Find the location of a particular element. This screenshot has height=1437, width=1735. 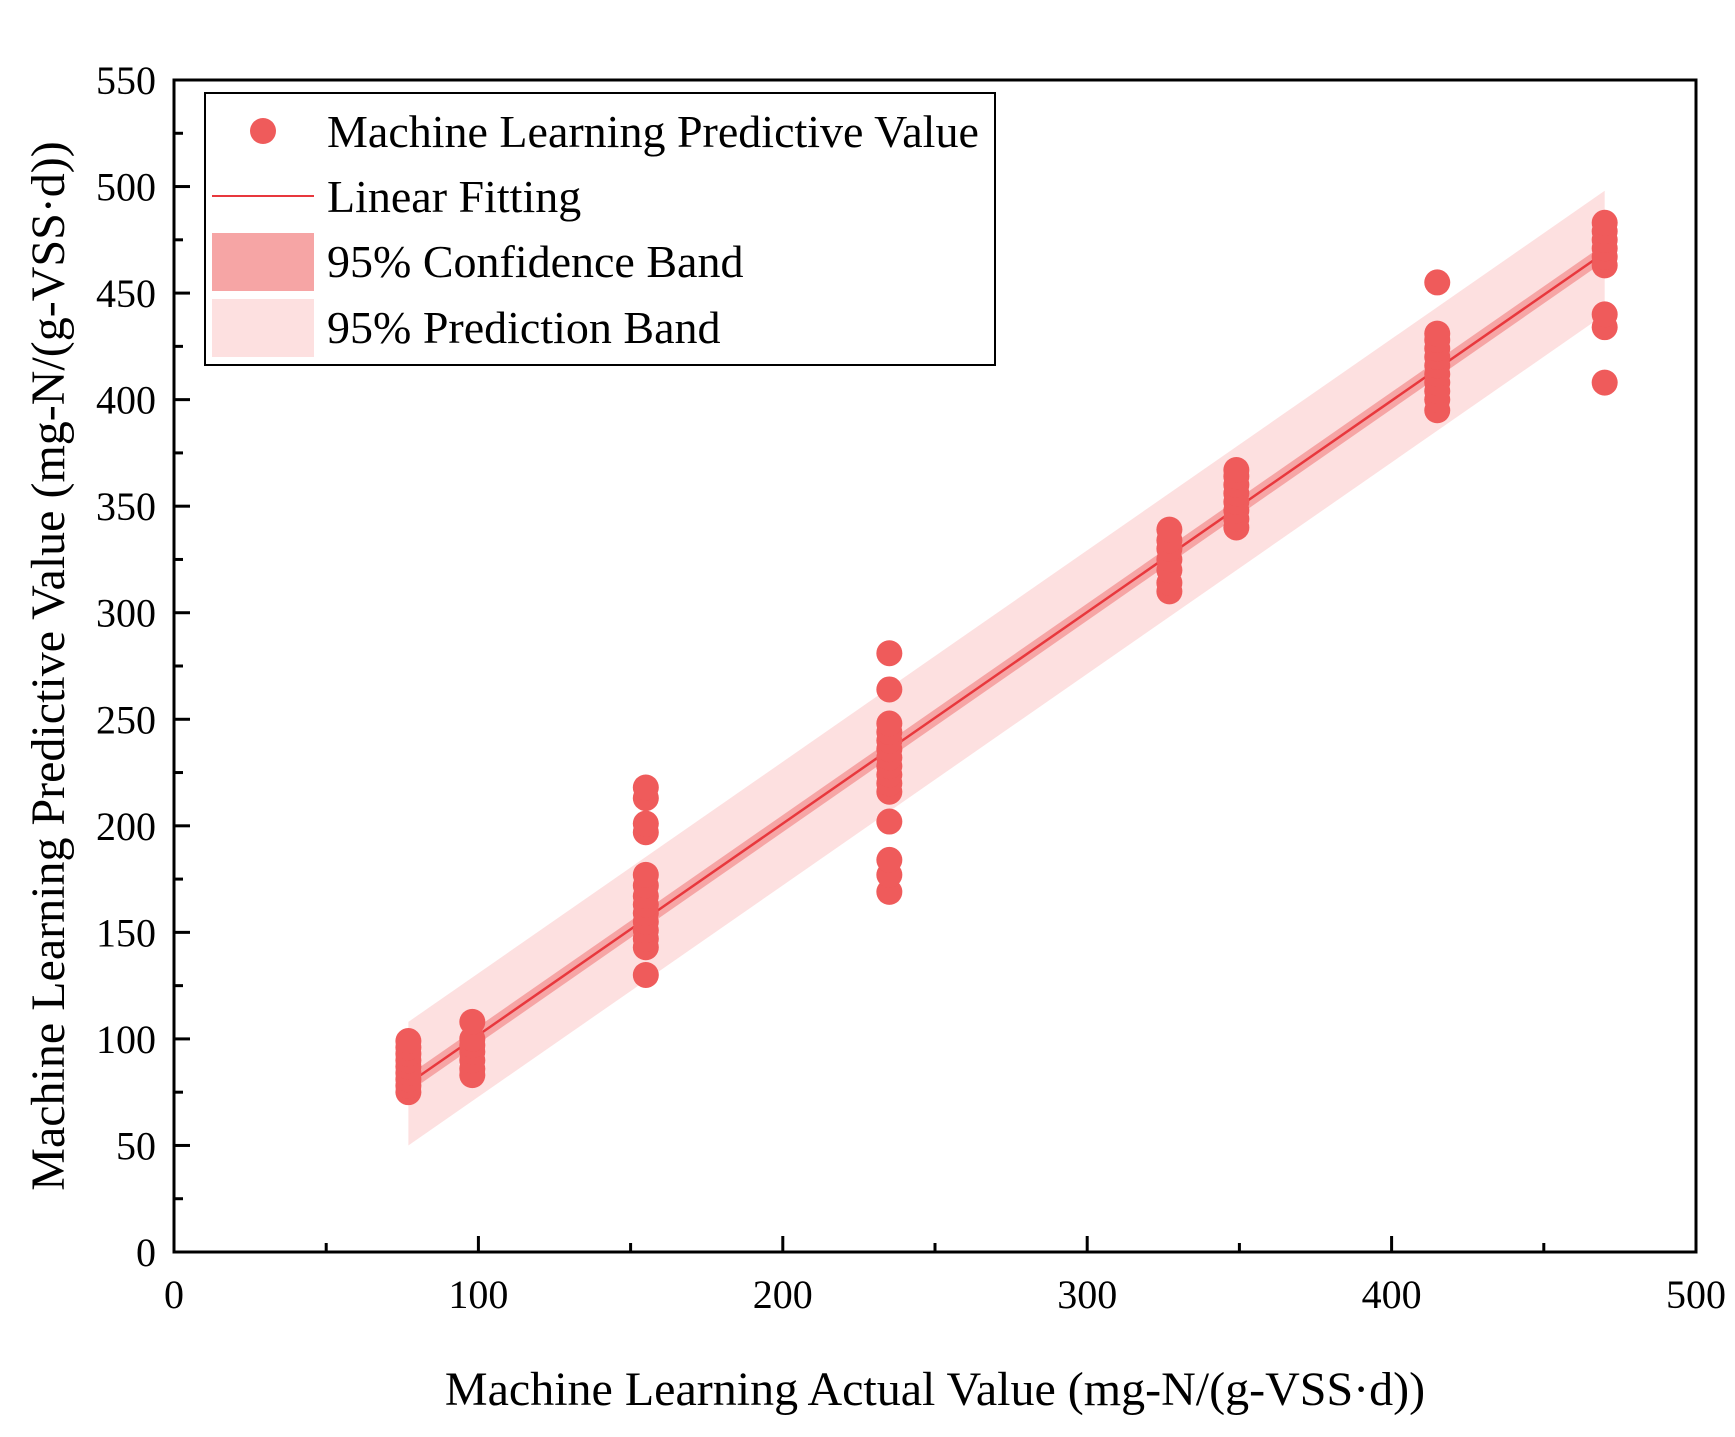

y-tick-label: 50 is located at coordinates (136, 1145).